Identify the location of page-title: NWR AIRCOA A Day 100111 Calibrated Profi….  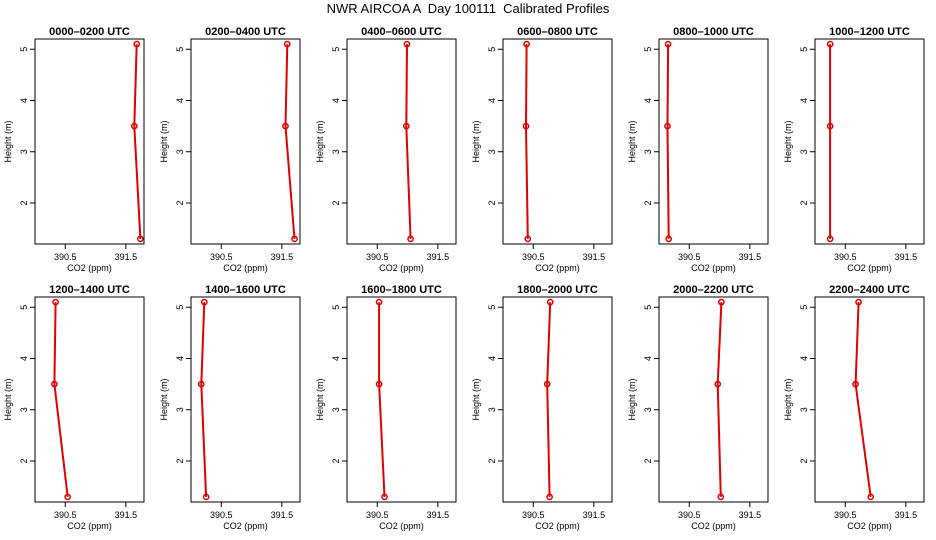
(468, 8).